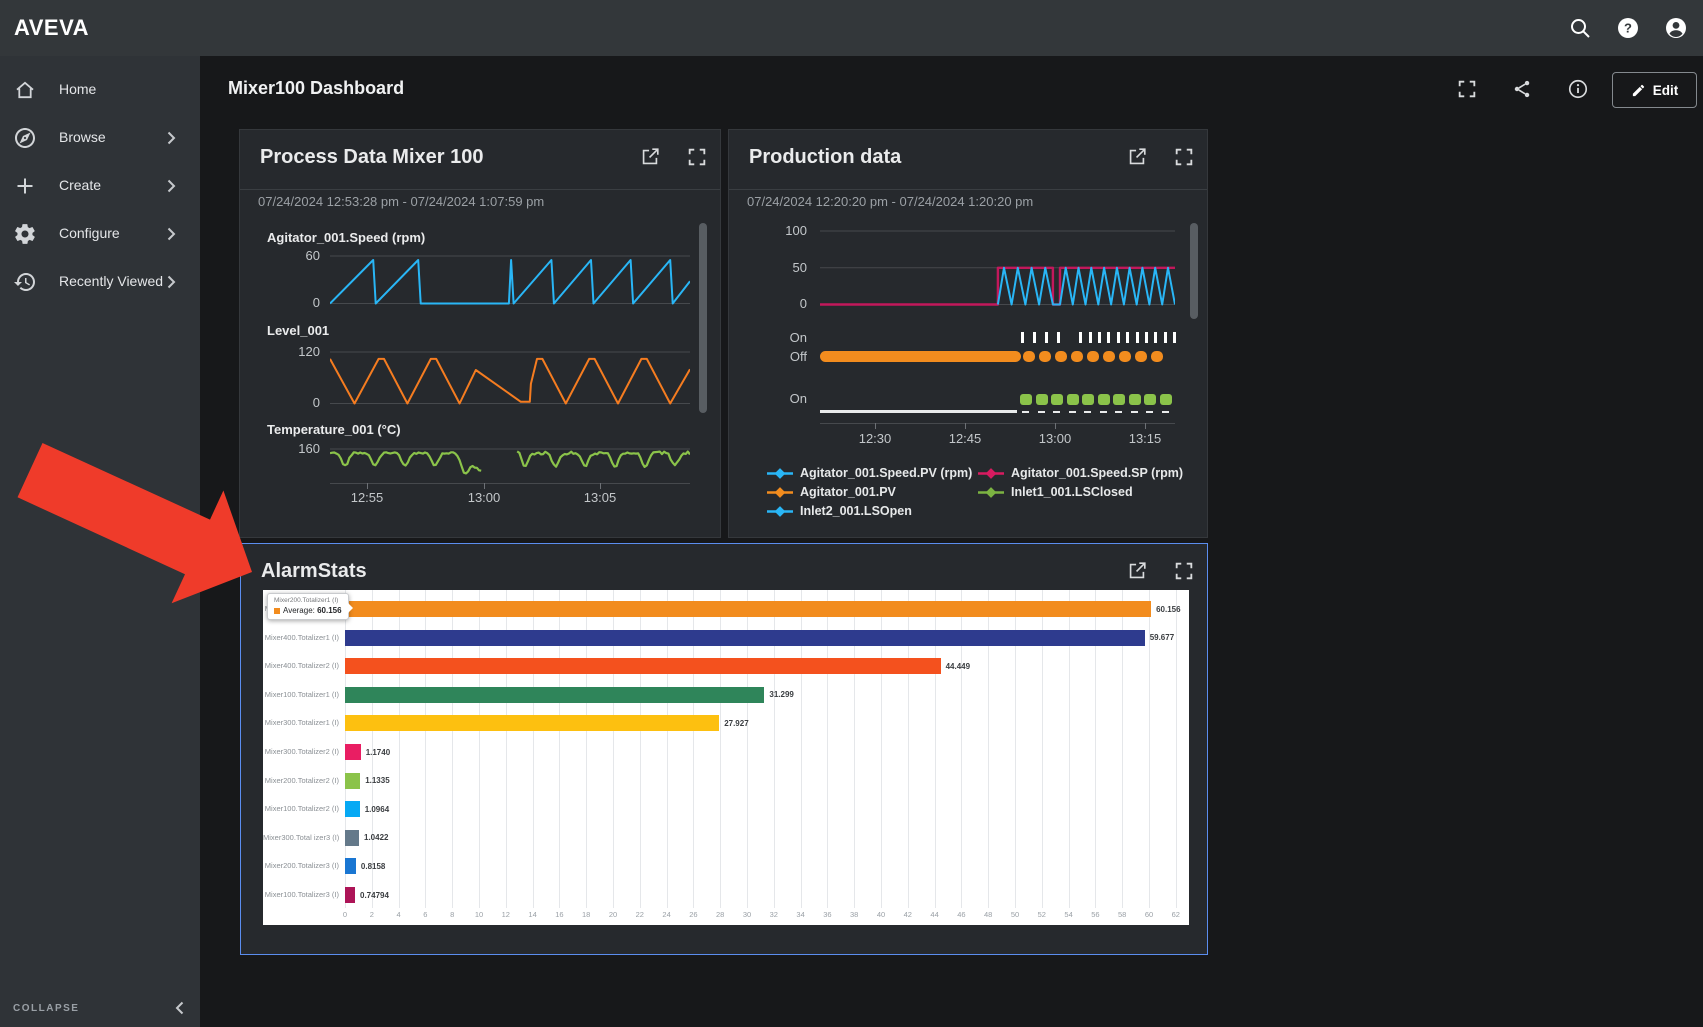  What do you see at coordinates (171, 138) in the screenshot?
I see `chevron-right-icon` at bounding box center [171, 138].